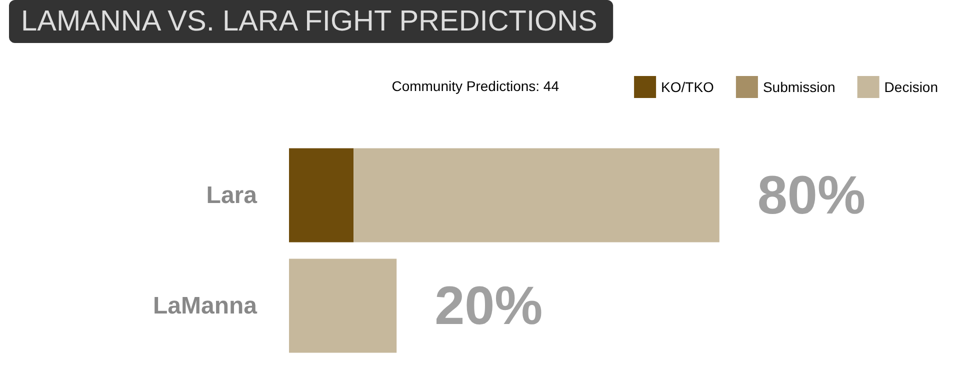 This screenshot has width=957, height=389. What do you see at coordinates (799, 87) in the screenshot?
I see `legend-label: Submission` at bounding box center [799, 87].